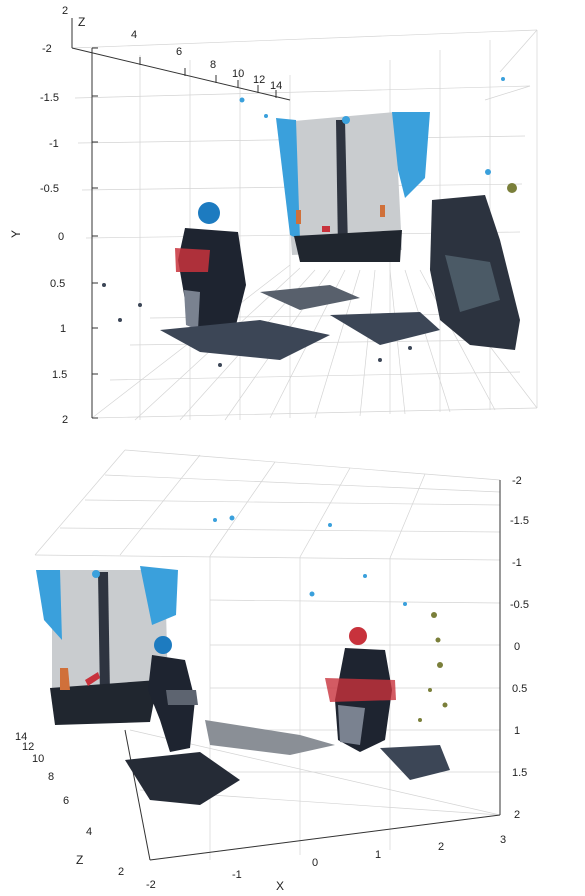 The width and height of the screenshot is (585, 896). I want to click on top-z-tick: 10, so click(238, 74).